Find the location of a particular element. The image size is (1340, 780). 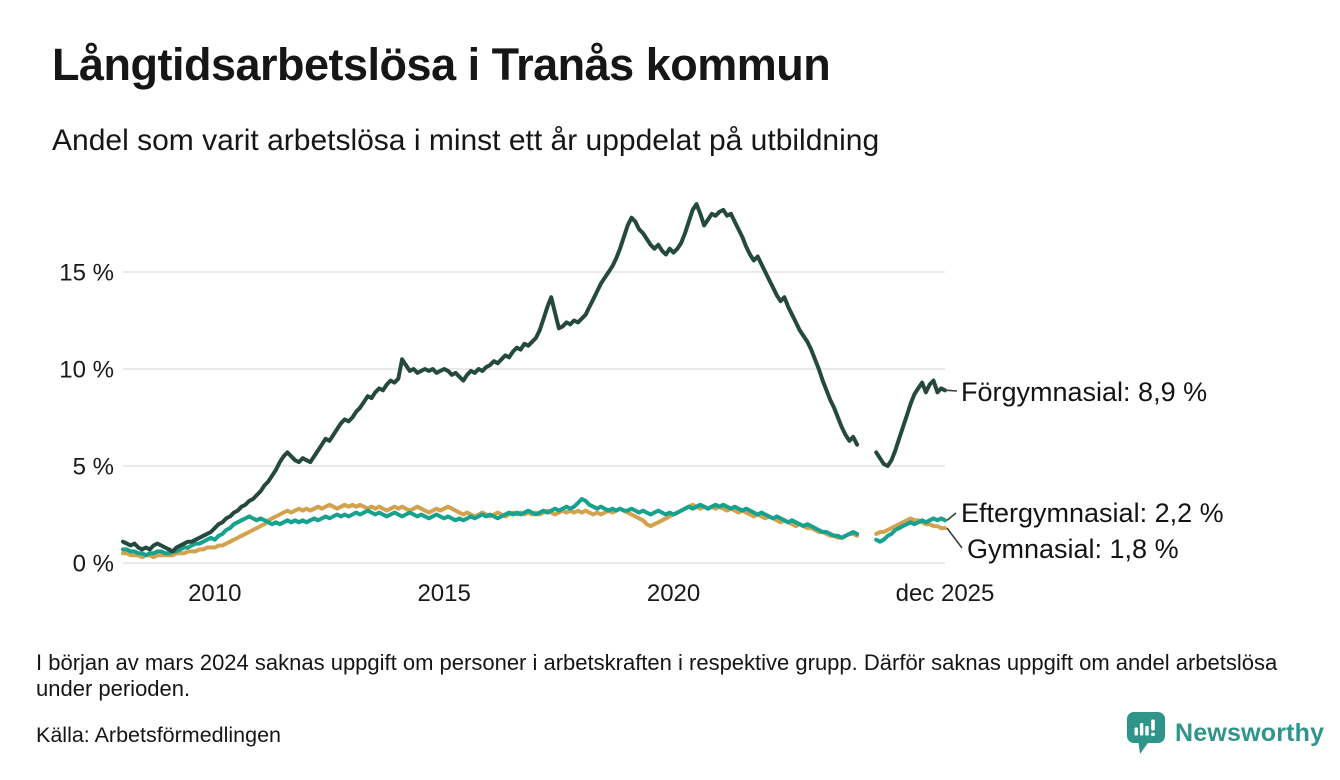

y-tick-label: 15 % is located at coordinates (86, 273).